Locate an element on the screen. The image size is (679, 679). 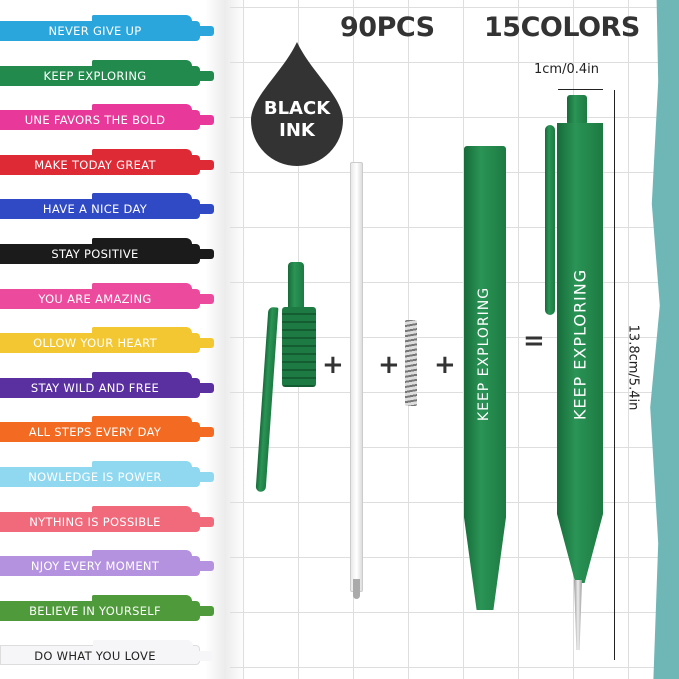
pen-item: STAY WILD AND FREE is located at coordinates (107, 384).